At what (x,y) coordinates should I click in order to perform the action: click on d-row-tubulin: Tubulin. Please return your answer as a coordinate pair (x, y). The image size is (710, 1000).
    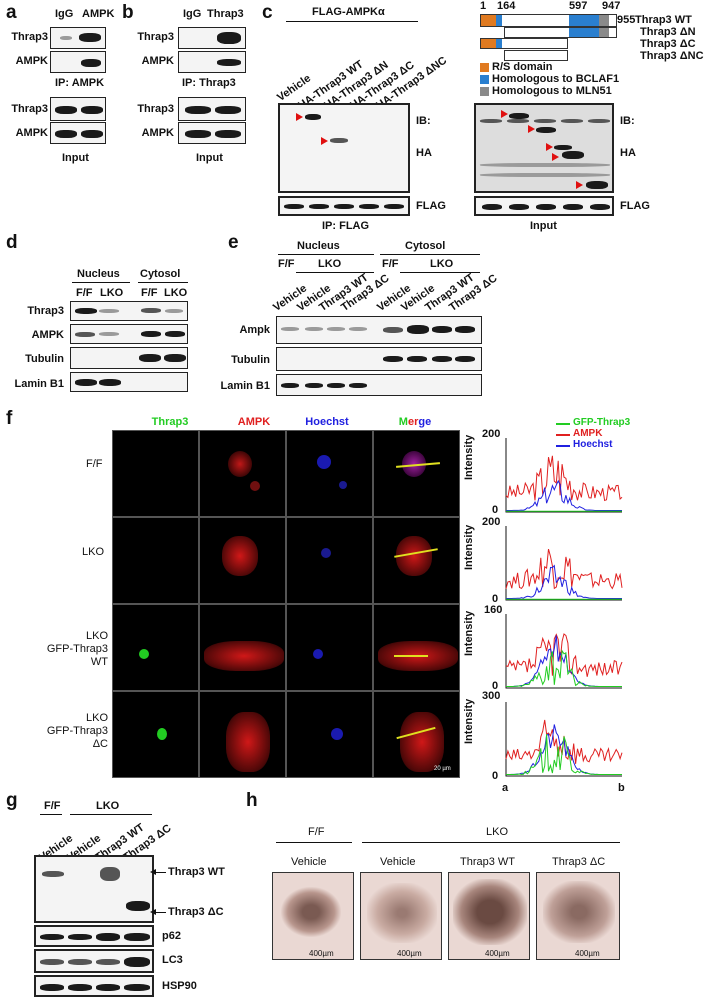
    Looking at the image, I should click on (44, 359).